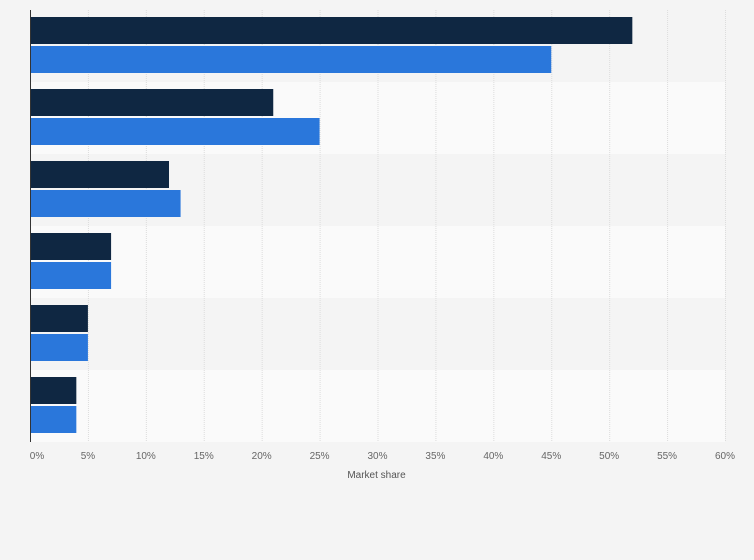 The height and width of the screenshot is (560, 754). What do you see at coordinates (320, 456) in the screenshot?
I see `x-tick-label: 25%` at bounding box center [320, 456].